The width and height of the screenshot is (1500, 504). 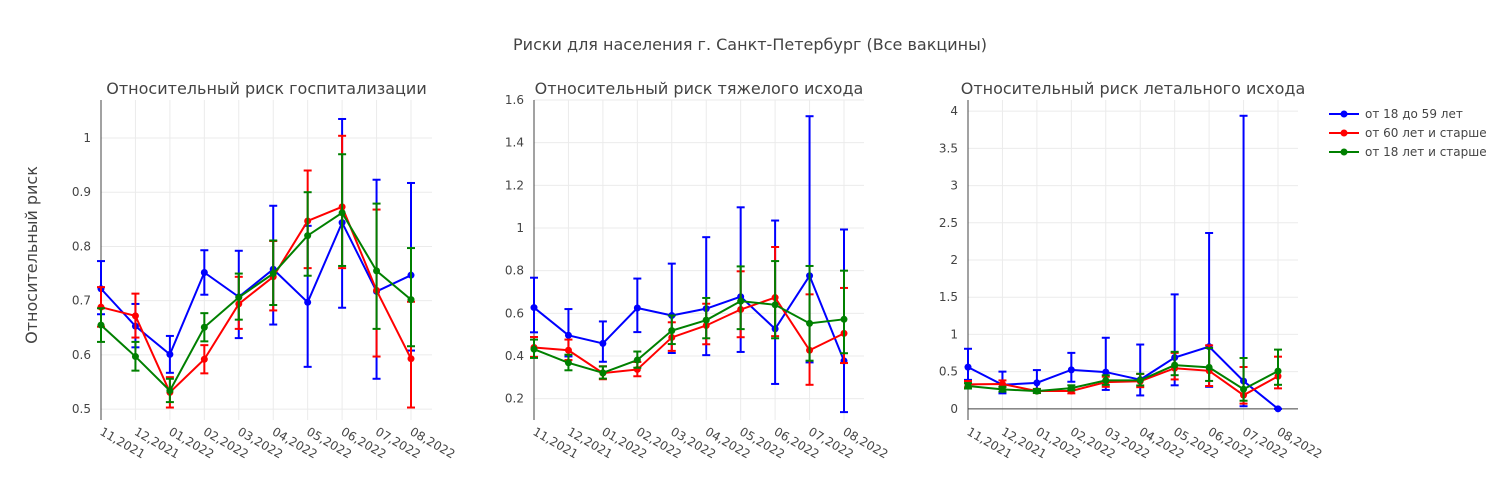 I want to click on subplot-title: Относительный риск госпитализации, so click(x=266, y=88).